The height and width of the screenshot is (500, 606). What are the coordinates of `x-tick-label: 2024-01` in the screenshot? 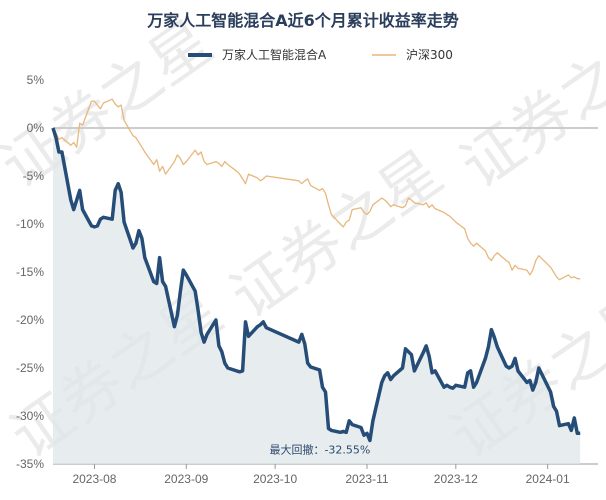 It's located at (548, 479).